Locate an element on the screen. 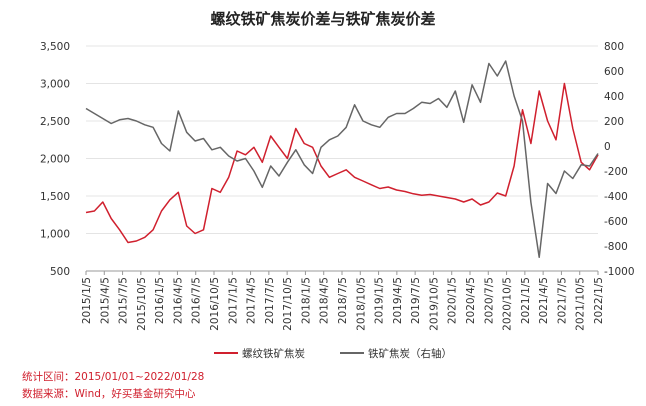 This screenshot has height=406, width=646. x-tick-label: 2016/4/5 is located at coordinates (178, 300).